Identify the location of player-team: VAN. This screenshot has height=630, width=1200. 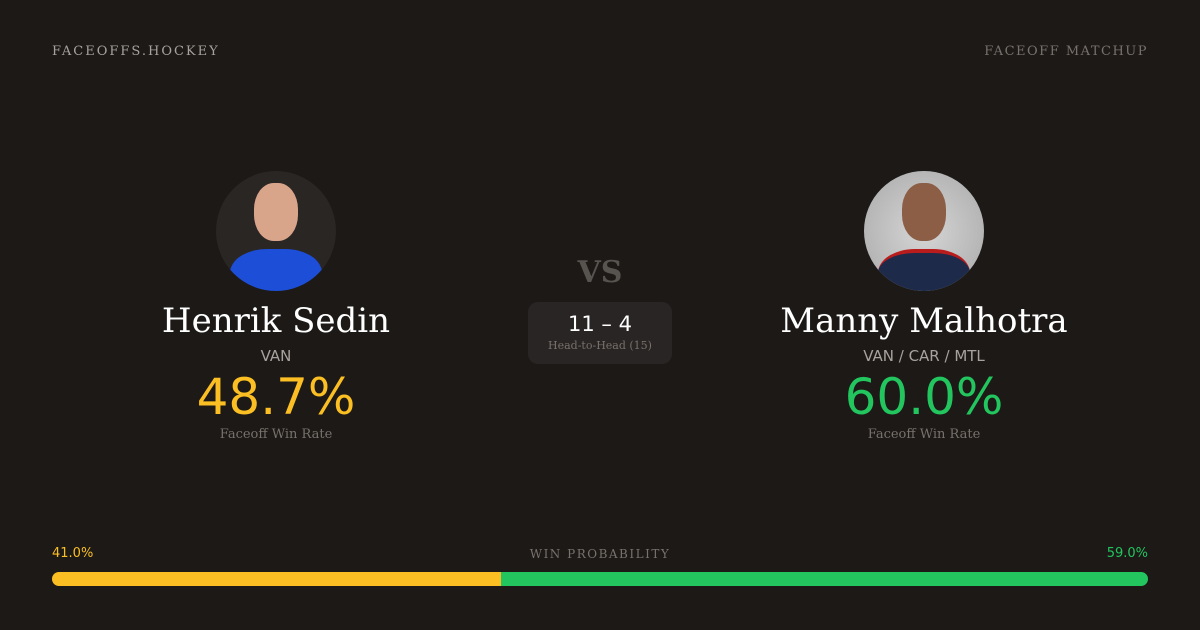
(276, 356).